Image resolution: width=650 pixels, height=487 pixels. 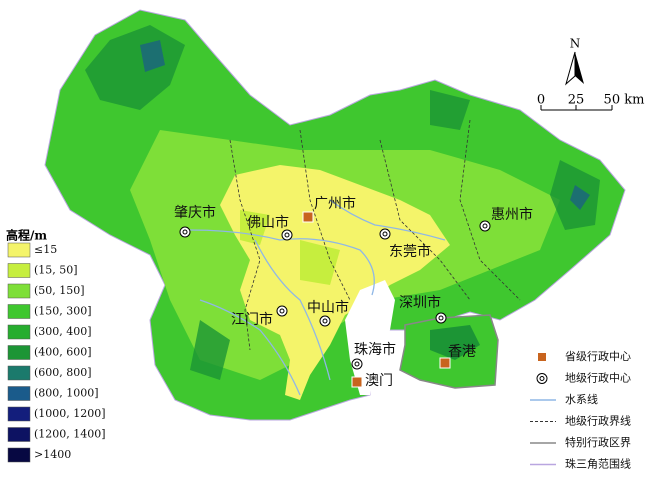 What do you see at coordinates (66, 393) in the screenshot?
I see `legend-label: (800, 1000]` at bounding box center [66, 393].